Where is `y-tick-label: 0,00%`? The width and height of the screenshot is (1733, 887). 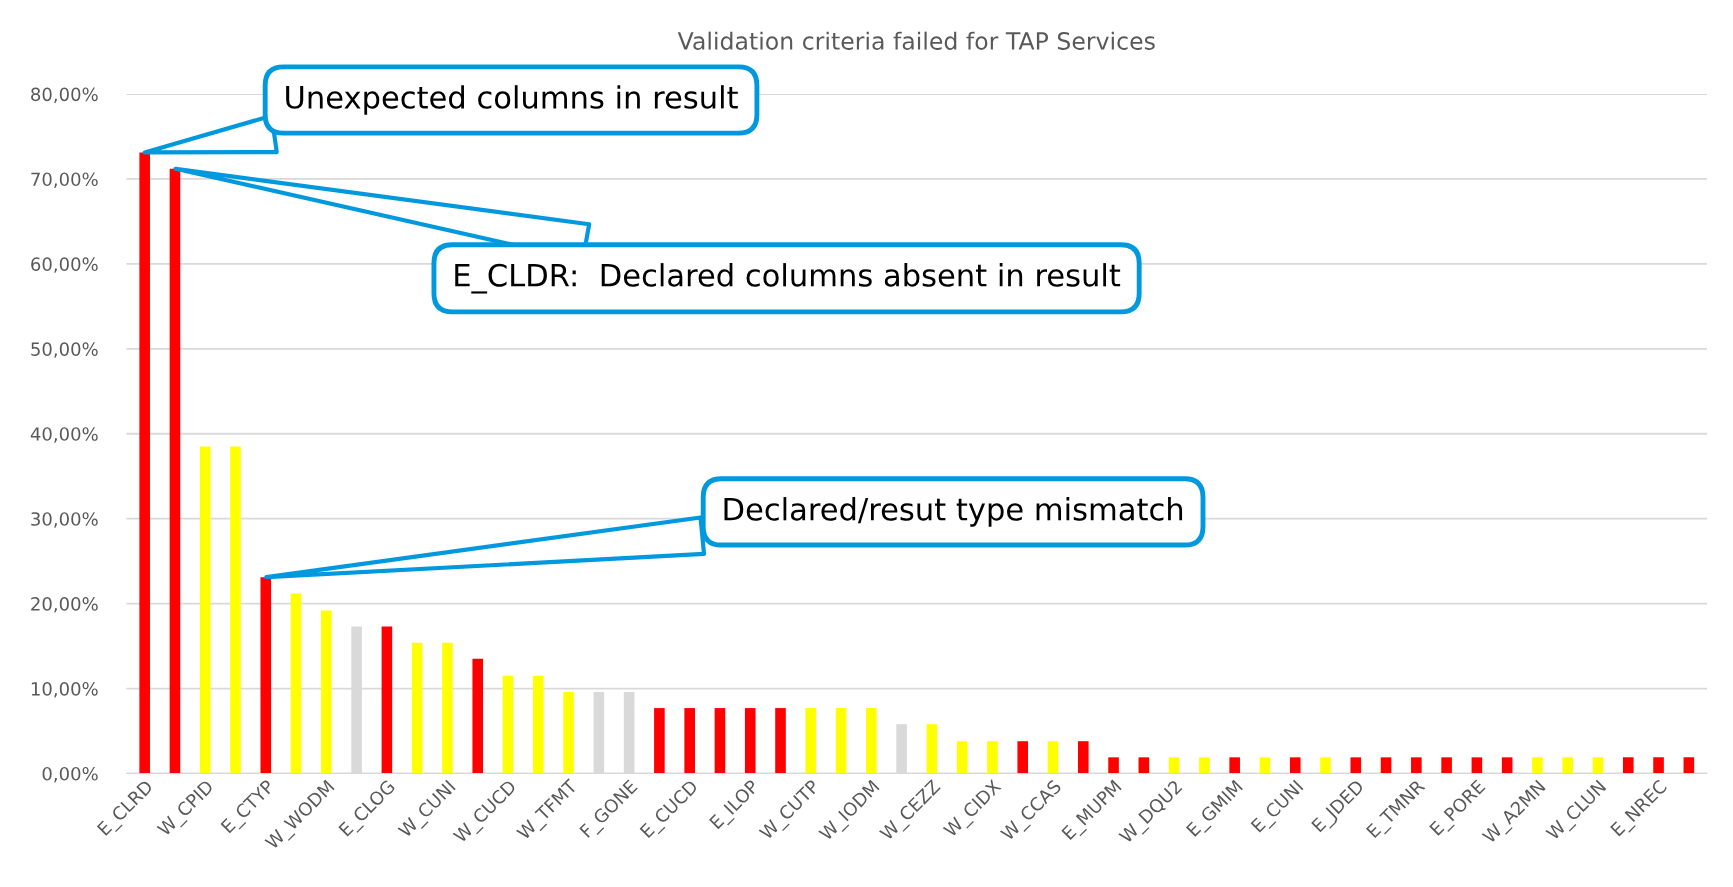
y-tick-label: 0,00% is located at coordinates (70, 774).